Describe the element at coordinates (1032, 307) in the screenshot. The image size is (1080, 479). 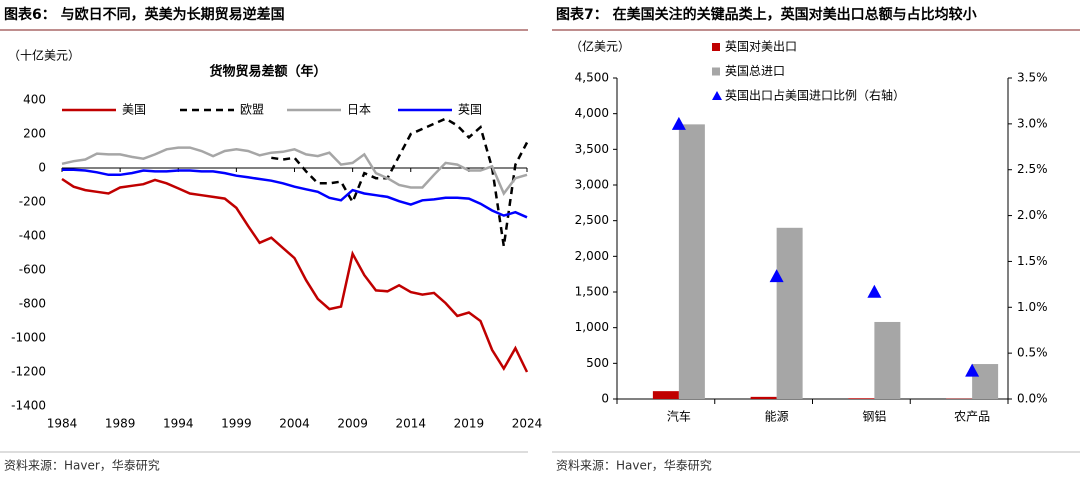
I see `y2-tick-label: 1.0%` at that location.